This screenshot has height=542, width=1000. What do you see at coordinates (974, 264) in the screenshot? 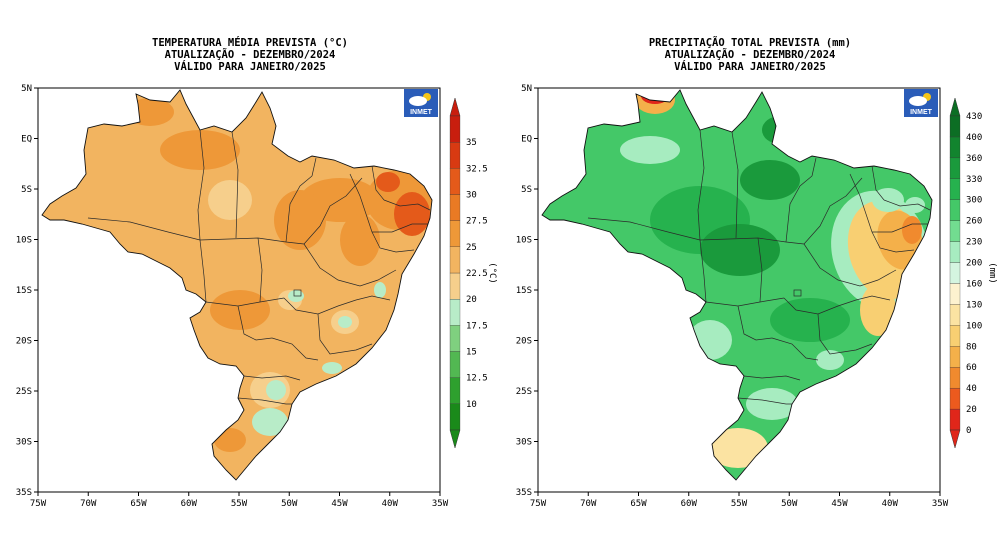
I see `colorbar-label: 200` at bounding box center [974, 264].